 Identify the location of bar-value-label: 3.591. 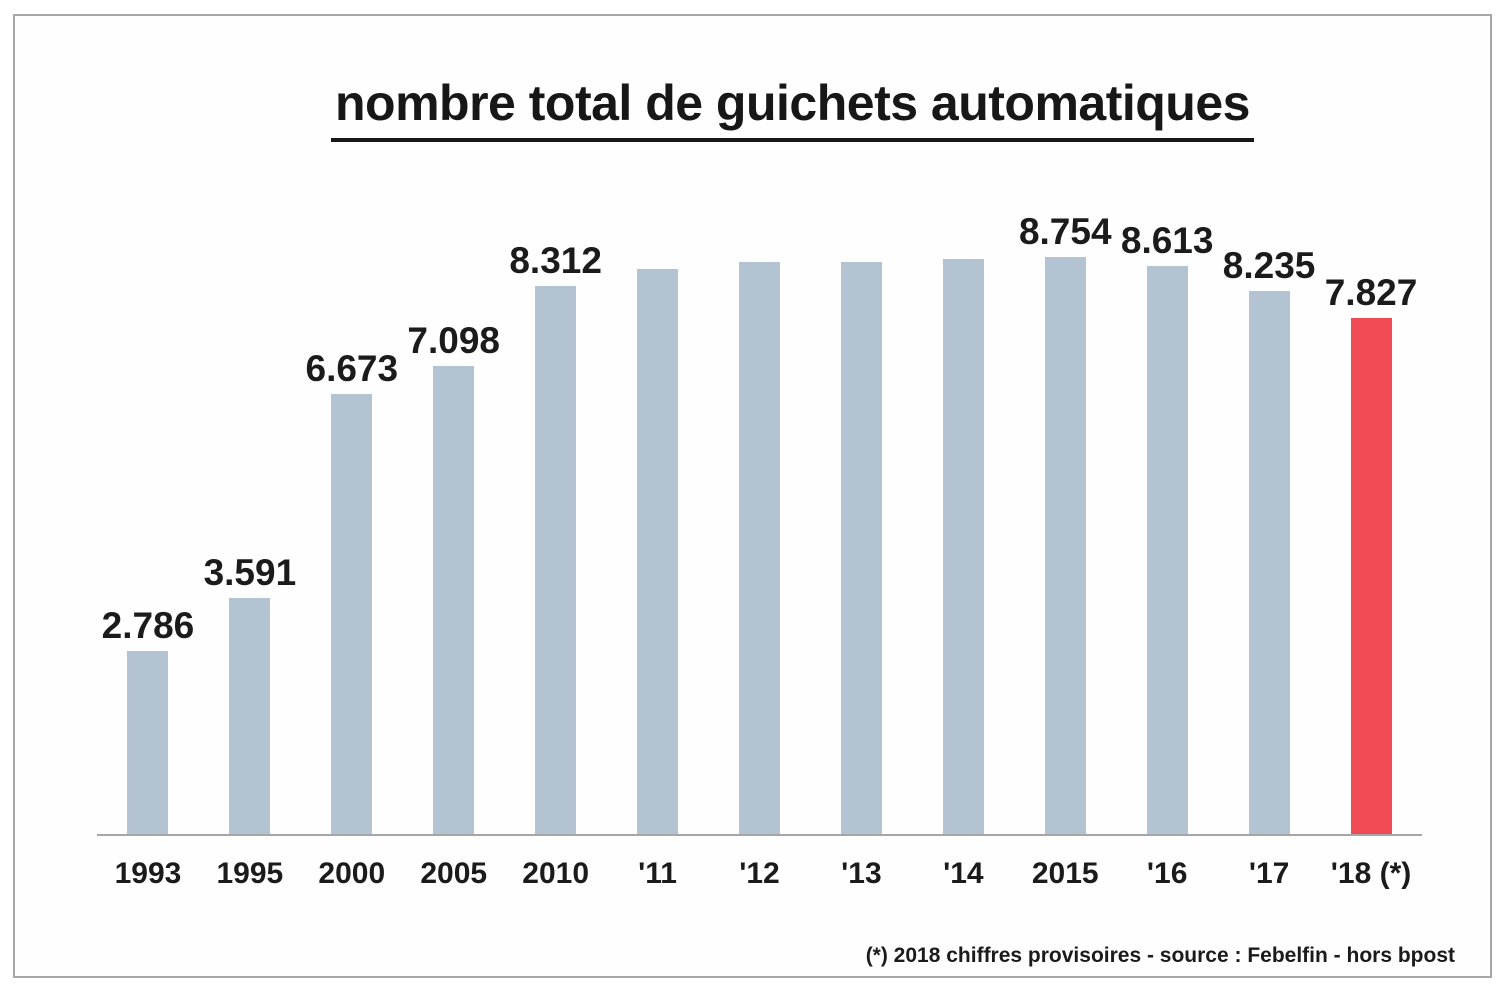
(250, 572).